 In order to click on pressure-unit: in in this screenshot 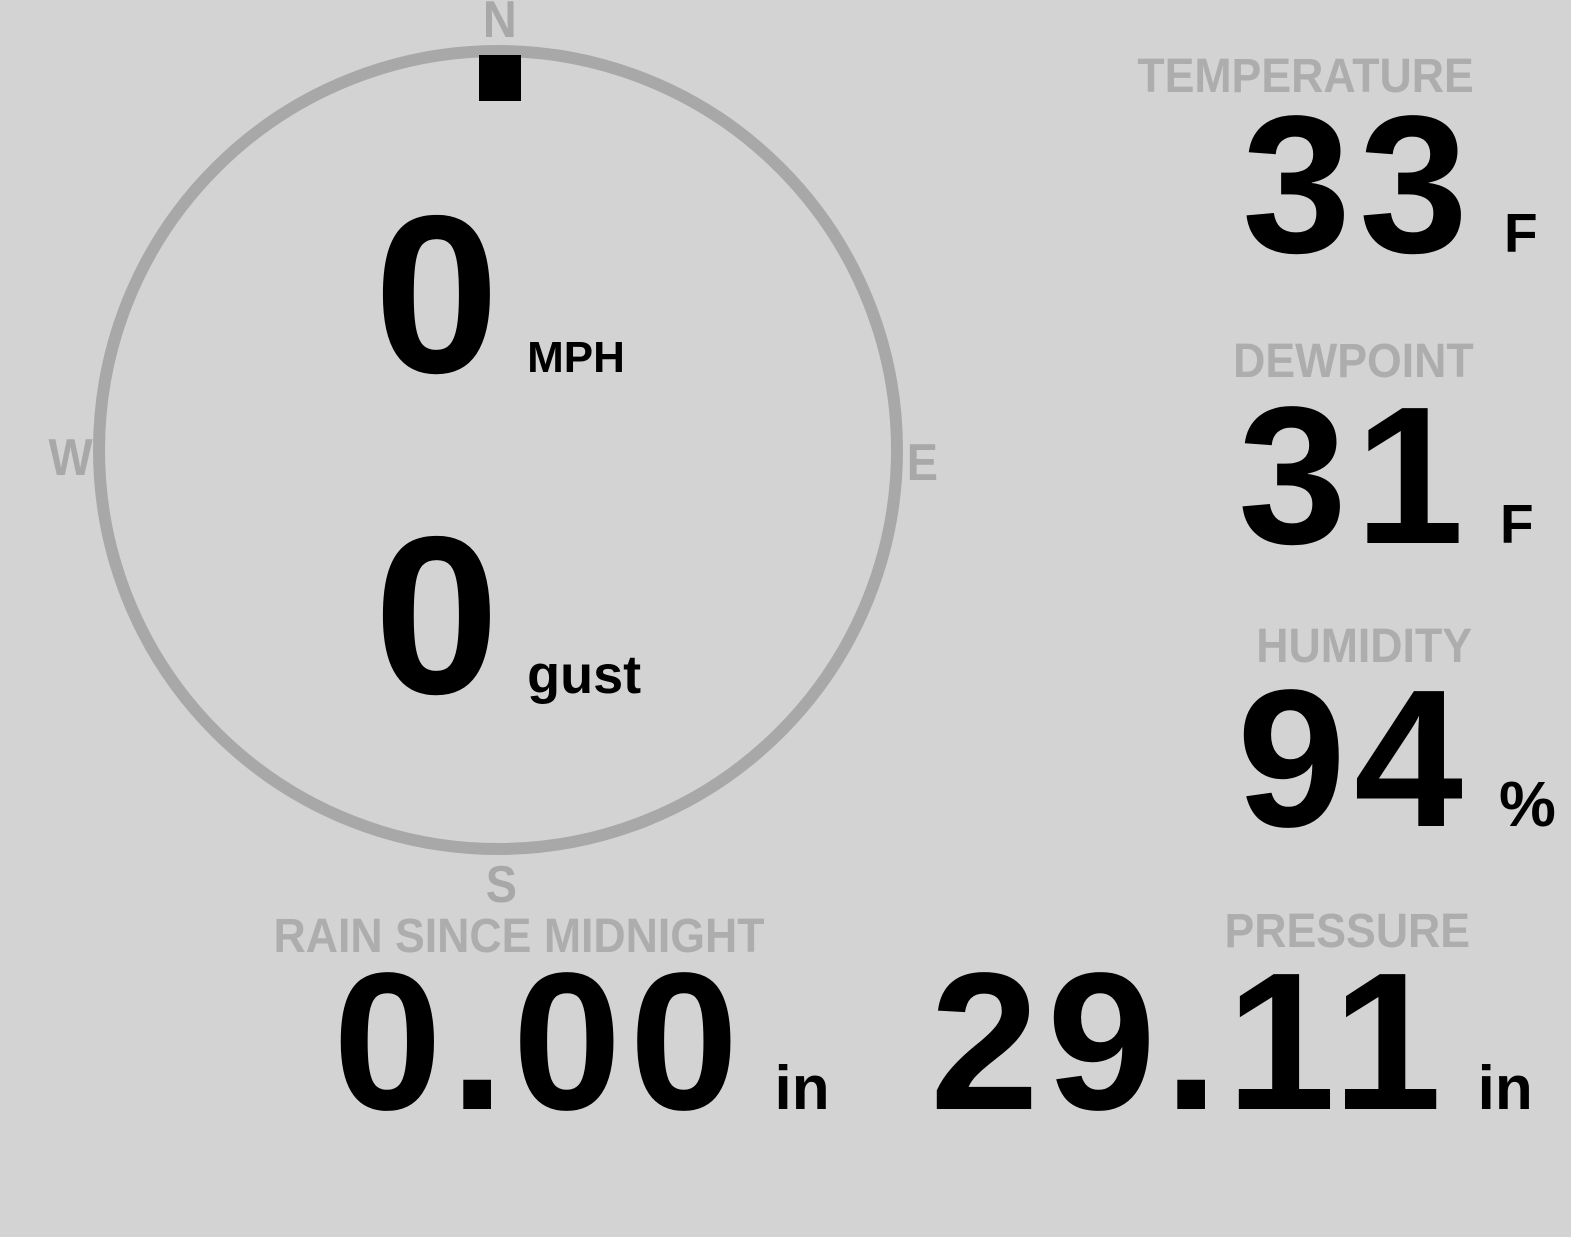, I will do `click(1505, 1088)`.